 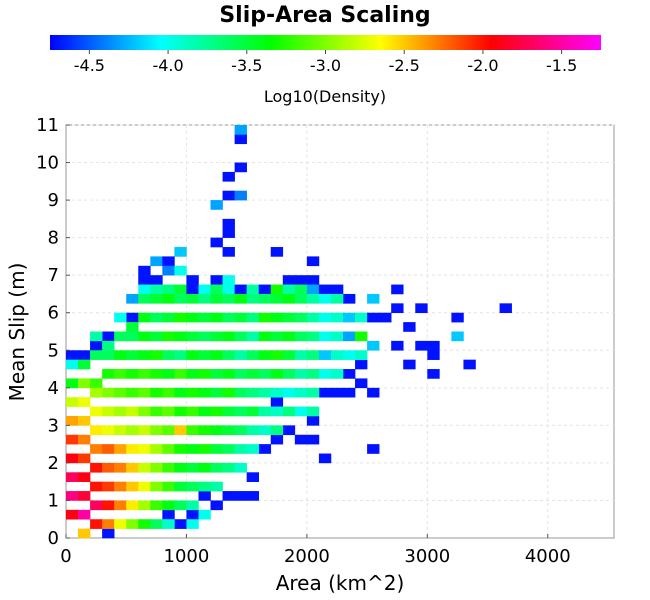 What do you see at coordinates (325, 62) in the screenshot?
I see `colorbar-ticks: -4.5 -4.0 -3.5 -3.0 -2.5 -2.0 -1.5` at bounding box center [325, 62].